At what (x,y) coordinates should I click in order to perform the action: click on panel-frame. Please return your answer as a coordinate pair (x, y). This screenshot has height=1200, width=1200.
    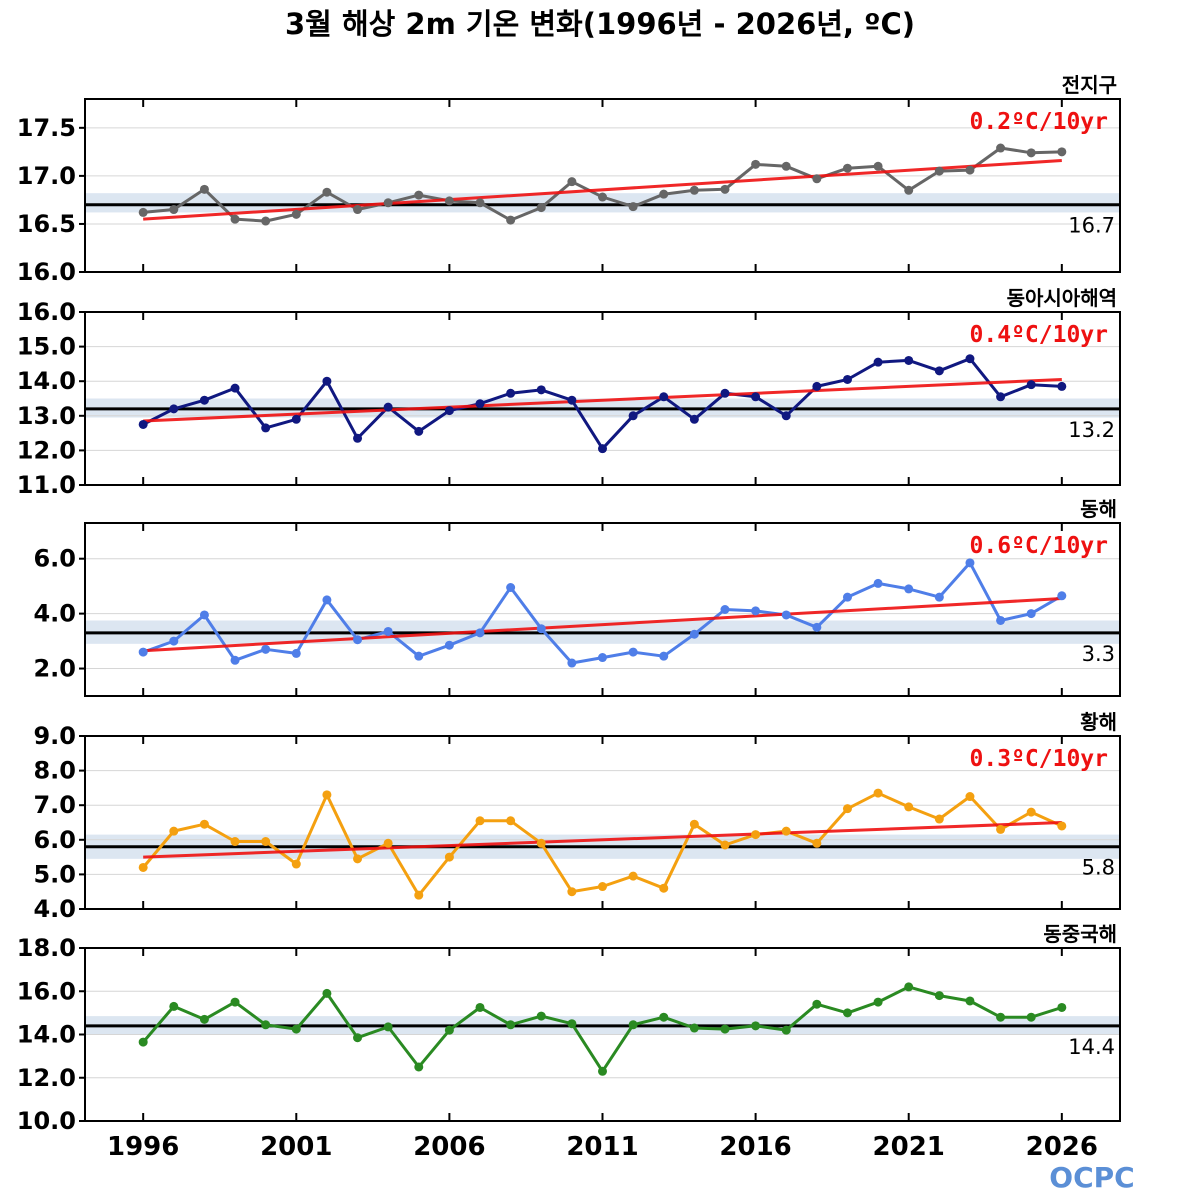
    Looking at the image, I should click on (602, 185).